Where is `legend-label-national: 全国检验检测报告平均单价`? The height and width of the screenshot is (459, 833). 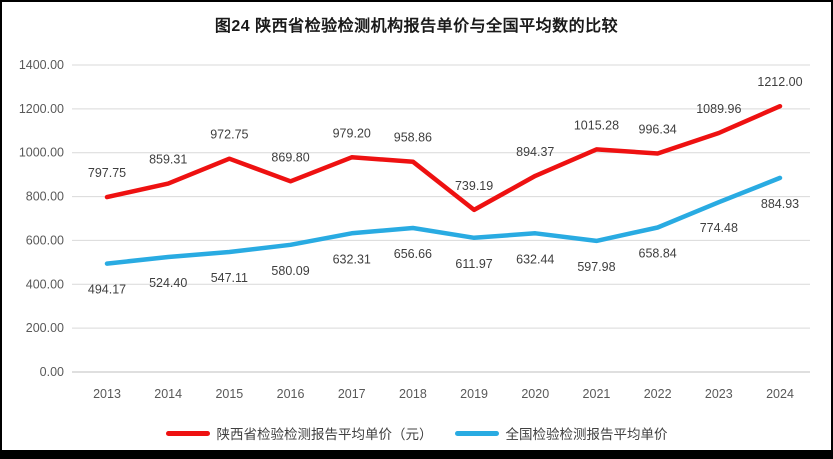 legend-label-national: 全国检验检测报告平均单价 is located at coordinates (586, 434).